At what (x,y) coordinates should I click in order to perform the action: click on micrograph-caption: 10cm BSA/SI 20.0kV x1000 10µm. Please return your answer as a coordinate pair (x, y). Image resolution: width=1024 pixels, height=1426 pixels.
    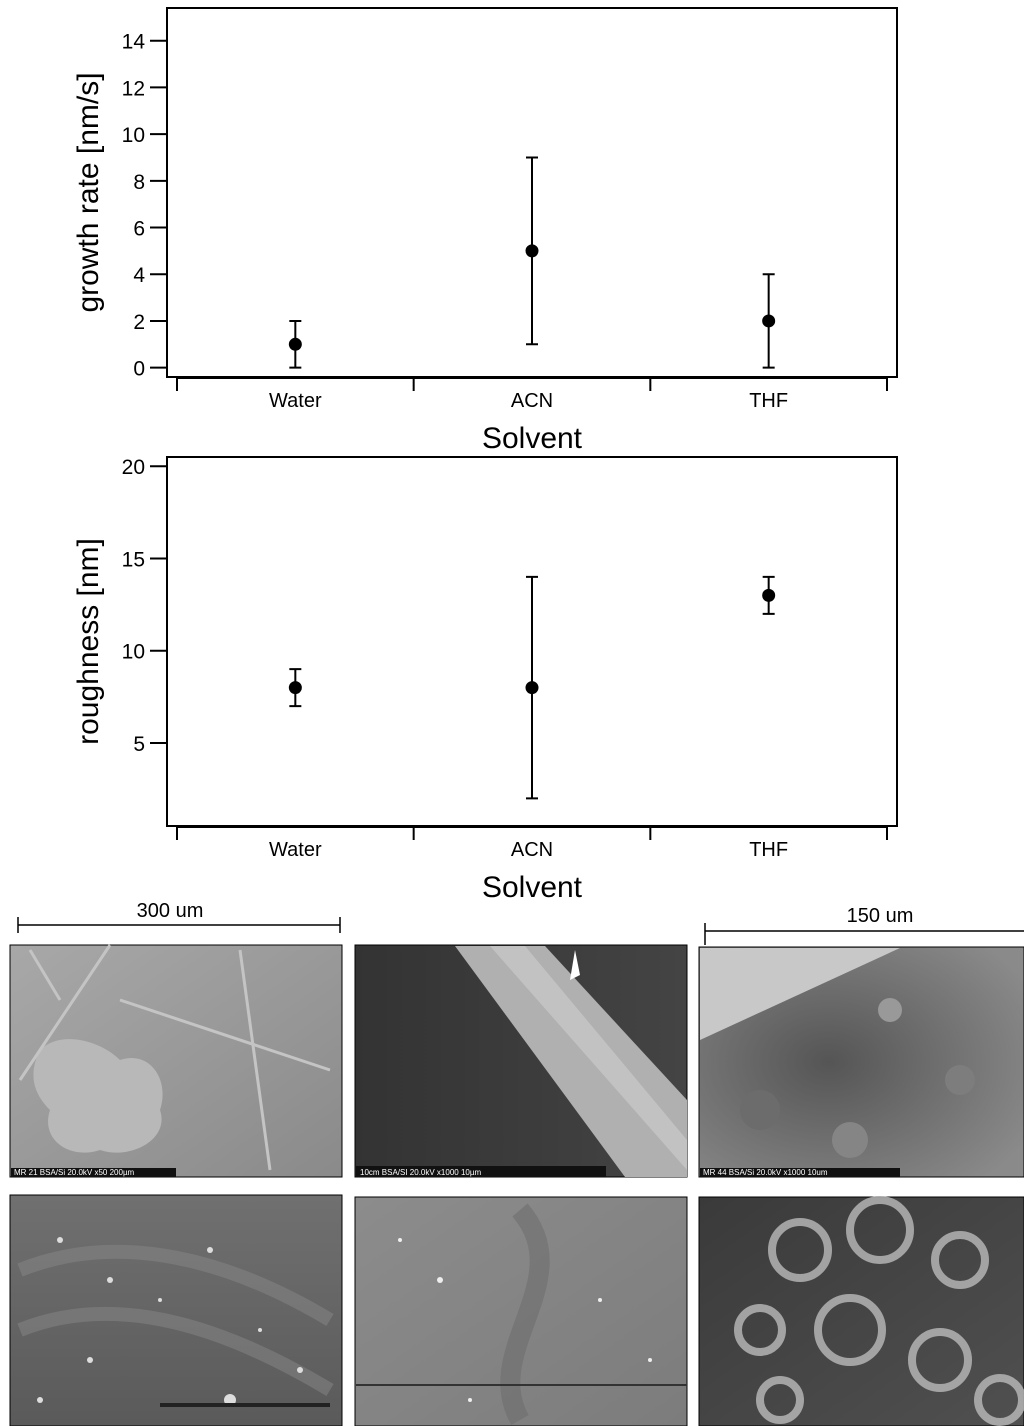
    Looking at the image, I should click on (420, 1172).